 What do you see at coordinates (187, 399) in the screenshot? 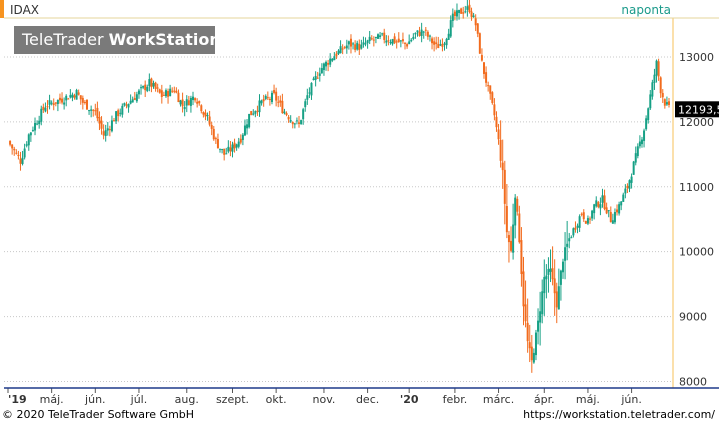
I see `x-tick-label: aug.` at bounding box center [187, 399].